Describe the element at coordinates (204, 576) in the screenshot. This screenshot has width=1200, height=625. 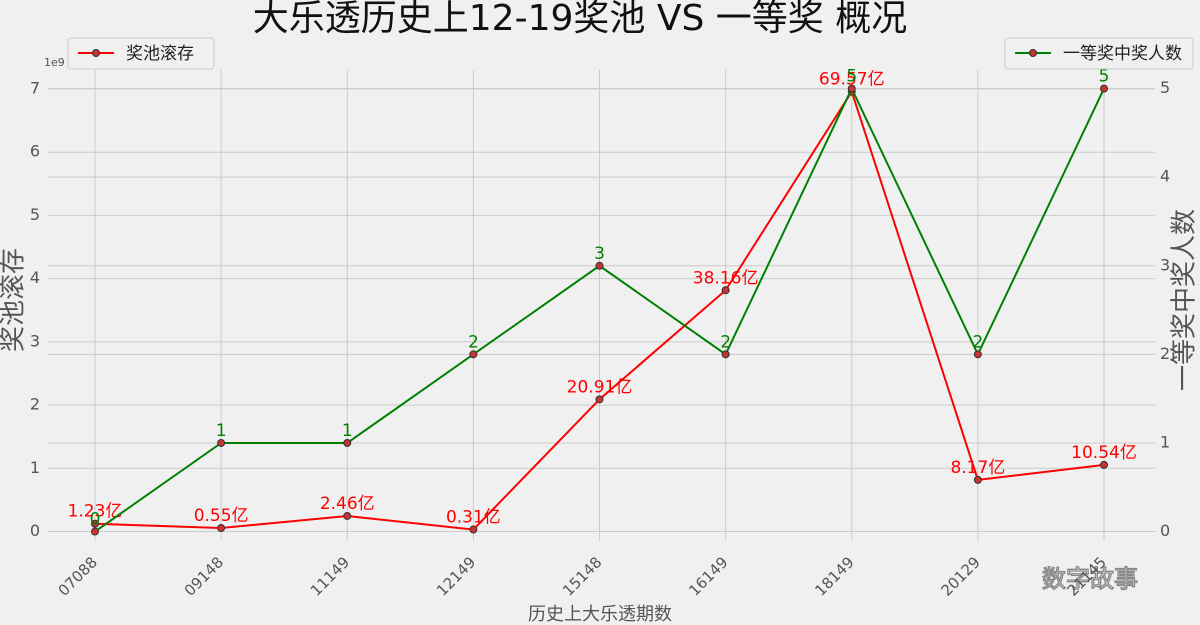
I see `x-tick-label: 09148` at that location.